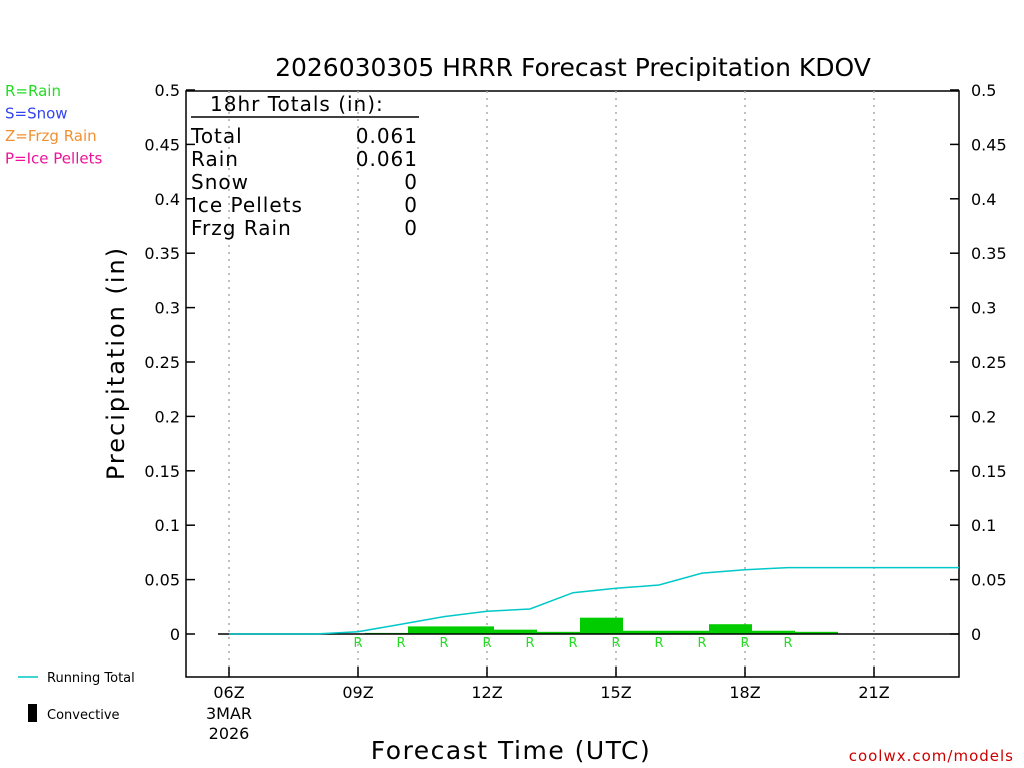  Describe the element at coordinates (167, 416) in the screenshot. I see `y-tick-label: 0.2` at that location.